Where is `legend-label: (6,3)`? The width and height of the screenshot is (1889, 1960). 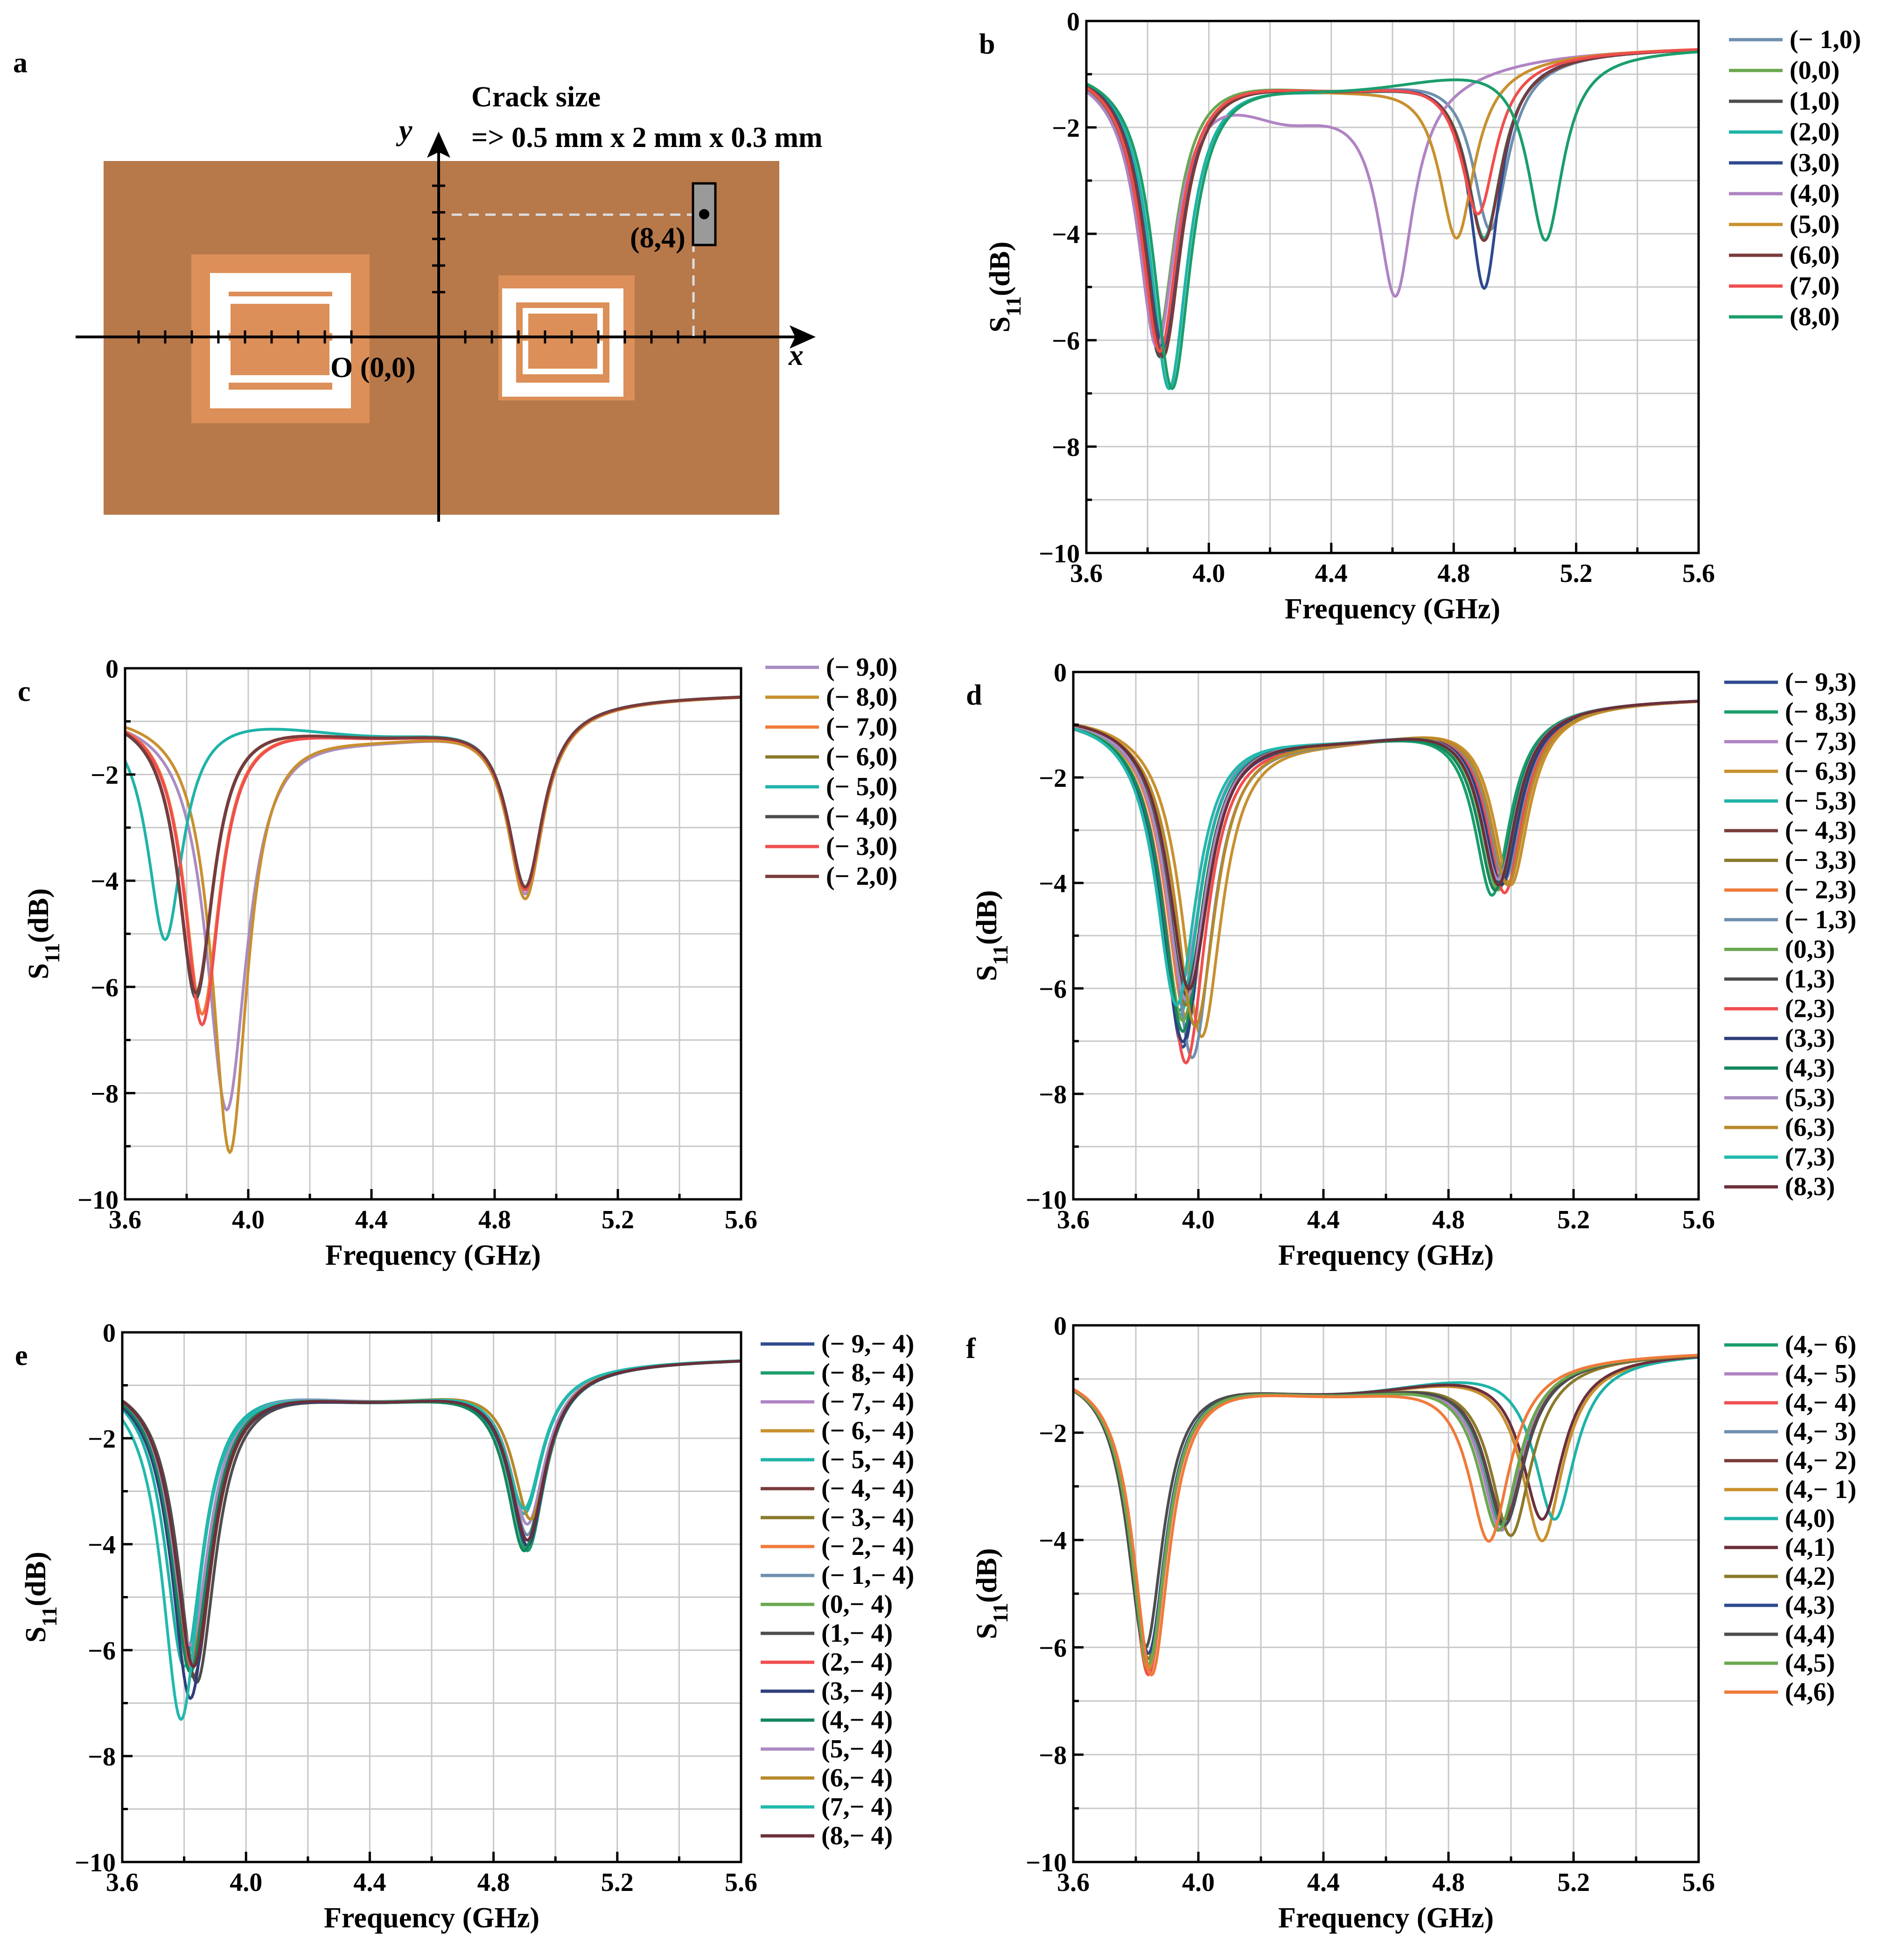
legend-label: (6,3) is located at coordinates (1810, 1127).